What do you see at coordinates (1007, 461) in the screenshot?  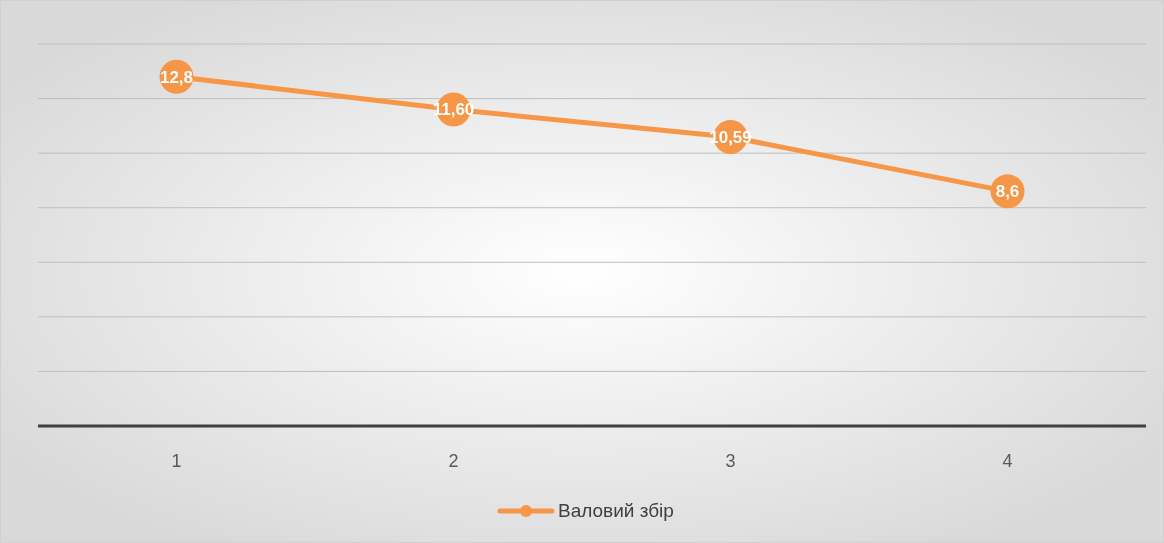 I see `x-tick-label: 4` at bounding box center [1007, 461].